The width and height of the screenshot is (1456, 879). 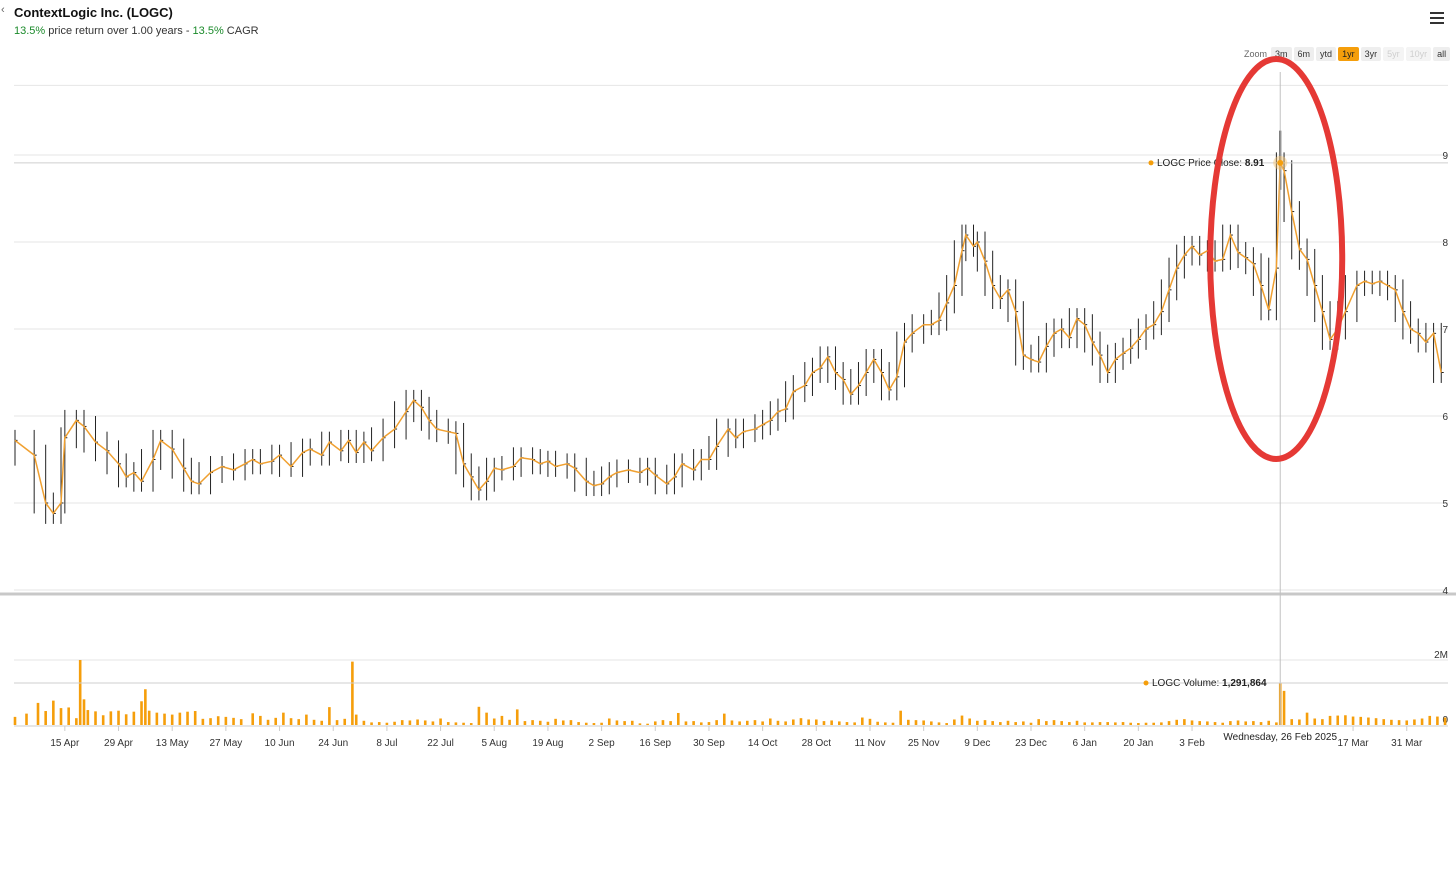 I want to click on back-caret: ‹, so click(x=3, y=10).